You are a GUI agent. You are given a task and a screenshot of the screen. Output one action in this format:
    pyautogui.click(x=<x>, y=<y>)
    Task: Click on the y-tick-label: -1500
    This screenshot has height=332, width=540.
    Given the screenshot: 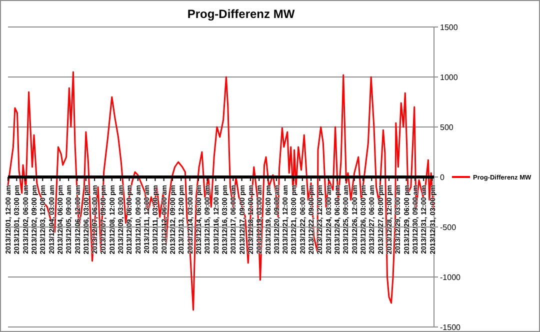 What is the action you would take?
    pyautogui.click(x=451, y=327)
    